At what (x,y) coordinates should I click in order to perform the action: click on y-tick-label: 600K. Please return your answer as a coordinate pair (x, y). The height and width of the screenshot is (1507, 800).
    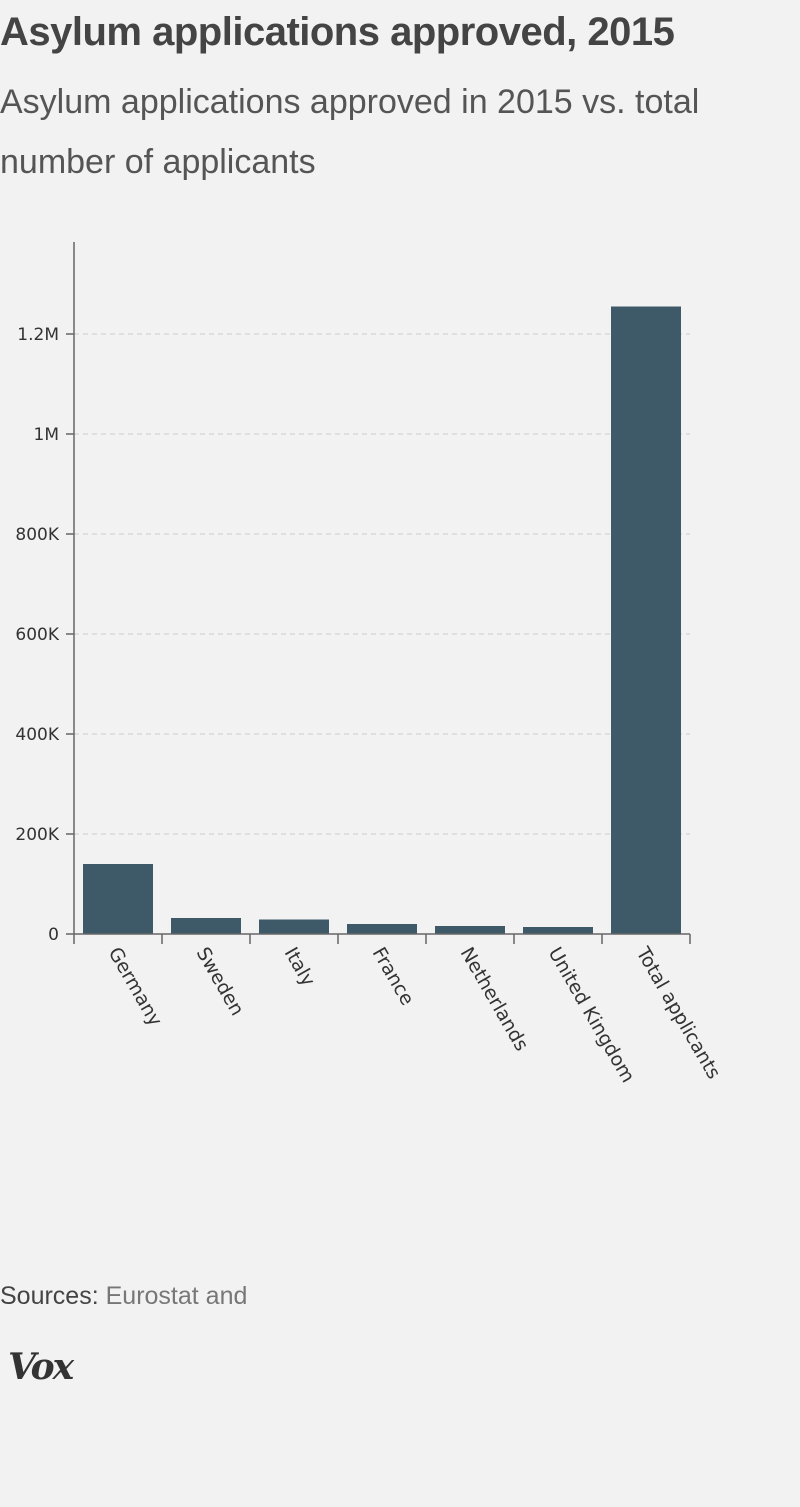
    Looking at the image, I should click on (37, 635).